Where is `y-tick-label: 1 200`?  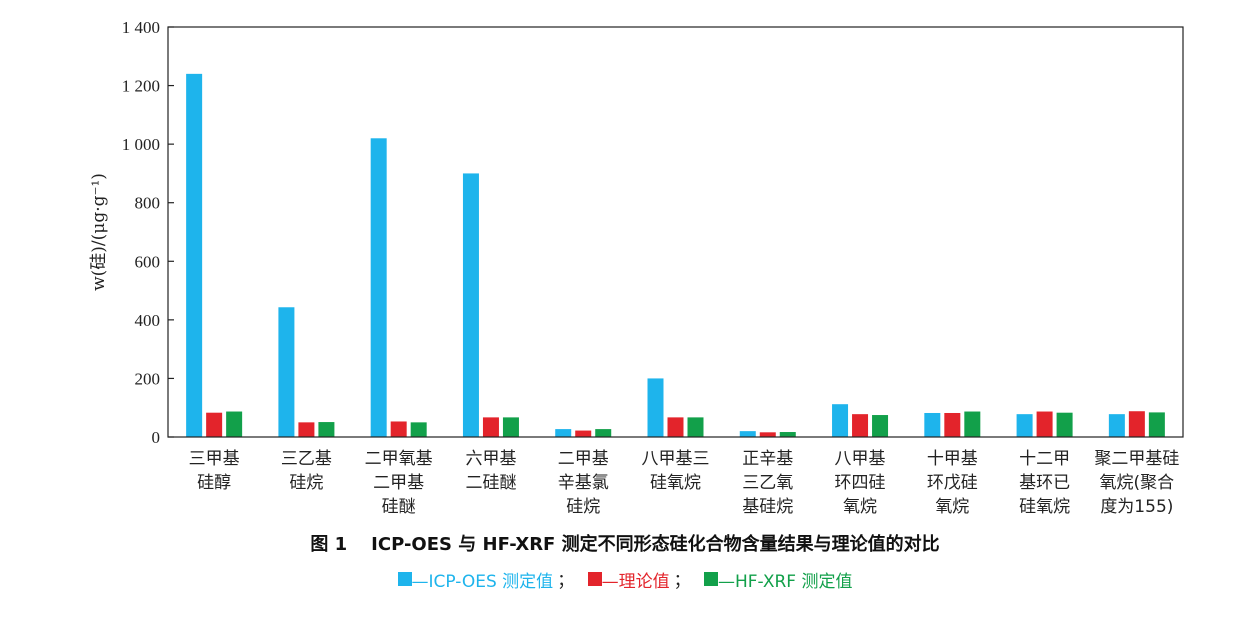 y-tick-label: 1 200 is located at coordinates (141, 86).